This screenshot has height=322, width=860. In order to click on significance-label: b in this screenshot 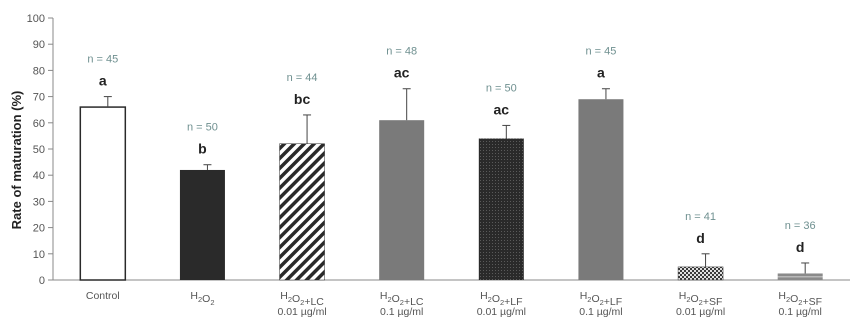, I will do `click(202, 149)`.